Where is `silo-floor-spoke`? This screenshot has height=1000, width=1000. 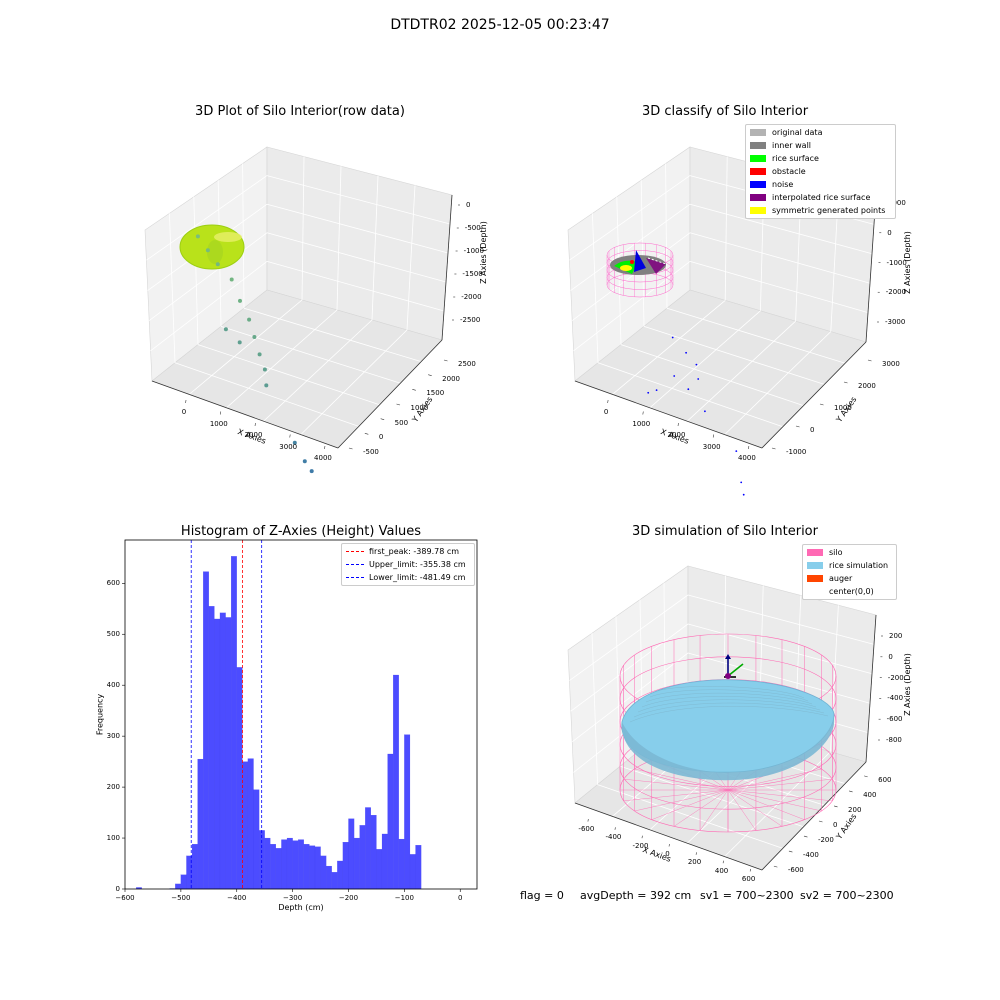
silo-floor-spoke is located at coordinates (690, 804).